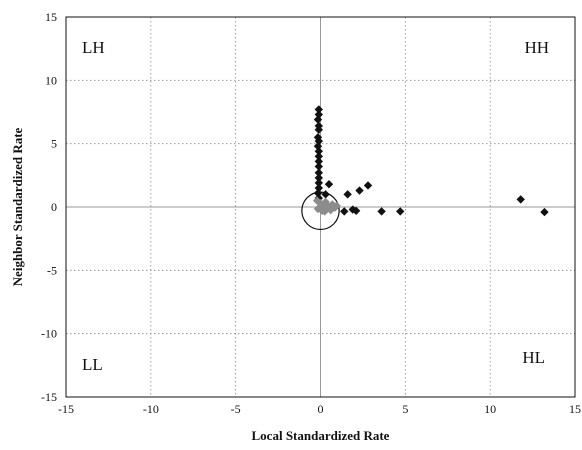  What do you see at coordinates (536, 47) in the screenshot?
I see `quadrant-label-hh: HH` at bounding box center [536, 47].